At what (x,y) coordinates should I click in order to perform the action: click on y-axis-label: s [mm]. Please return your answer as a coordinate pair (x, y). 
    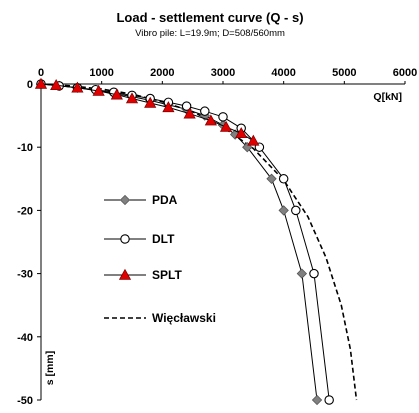
    Looking at the image, I should click on (50, 368).